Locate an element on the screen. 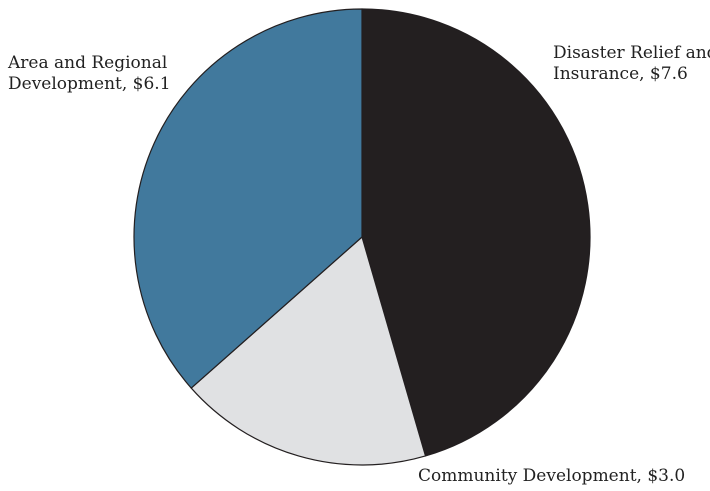  pie-label-line: Disaster Relief and is located at coordinates (631, 53).